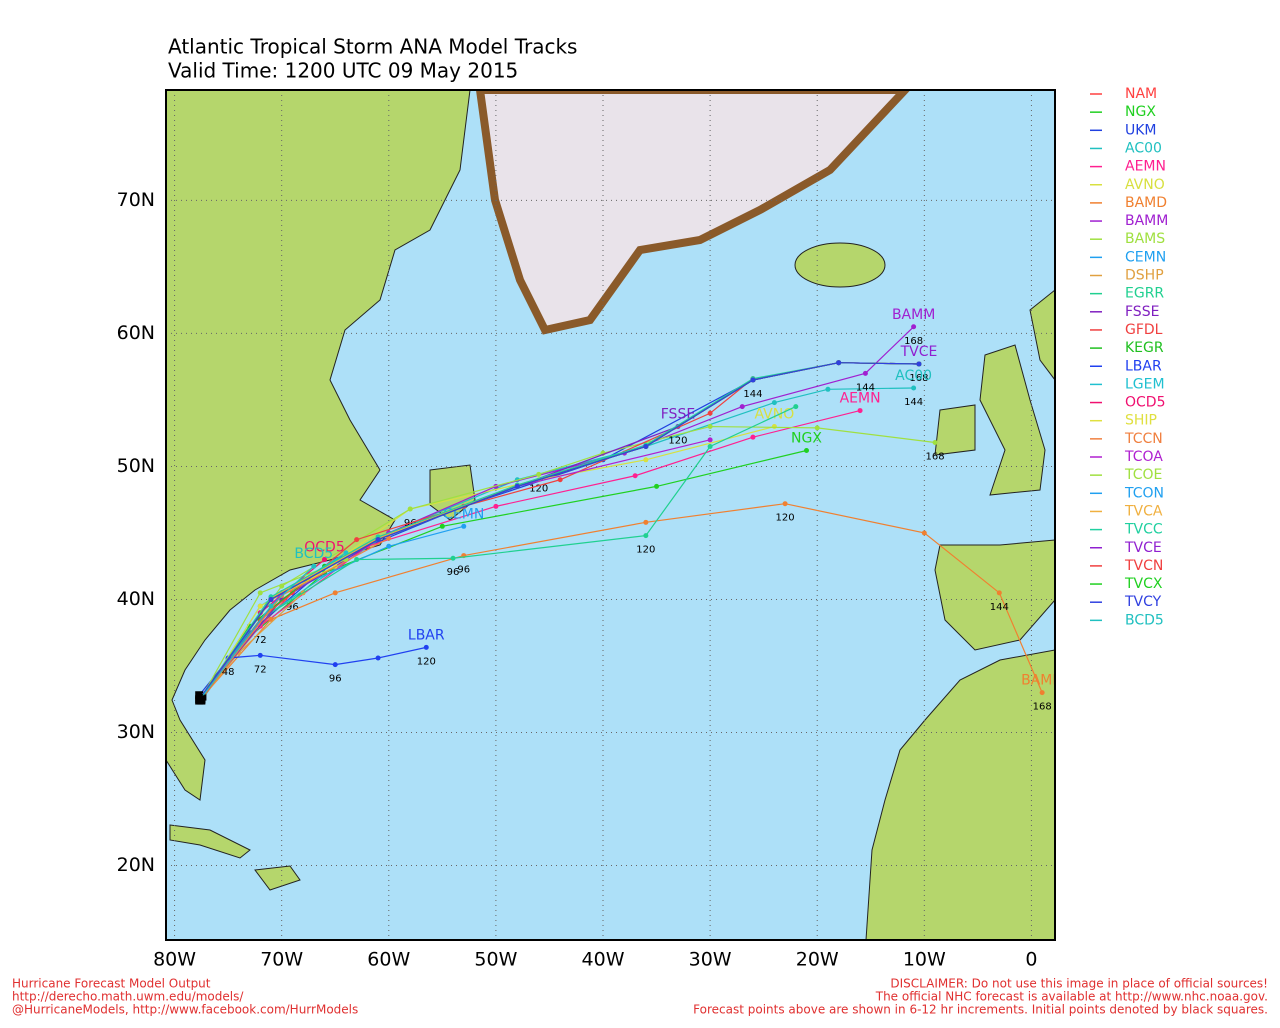 This screenshot has height=1028, width=1280. Describe the element at coordinates (426, 635) in the screenshot. I see `track-label: LBAR` at that location.